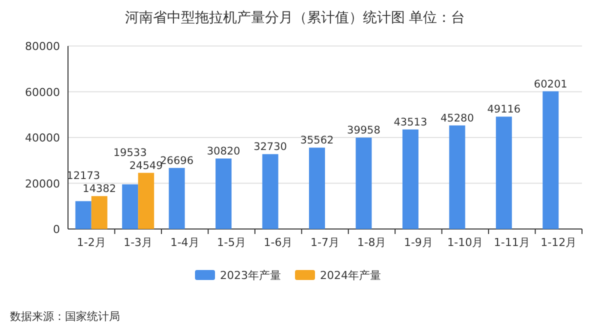  Describe the element at coordinates (83, 176) in the screenshot. I see `data-label: 12173` at that location.